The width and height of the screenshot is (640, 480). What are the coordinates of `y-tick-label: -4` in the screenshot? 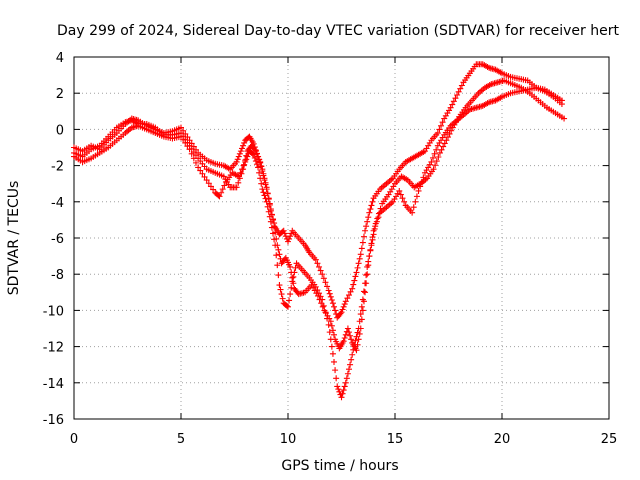 It's located at (57, 203).